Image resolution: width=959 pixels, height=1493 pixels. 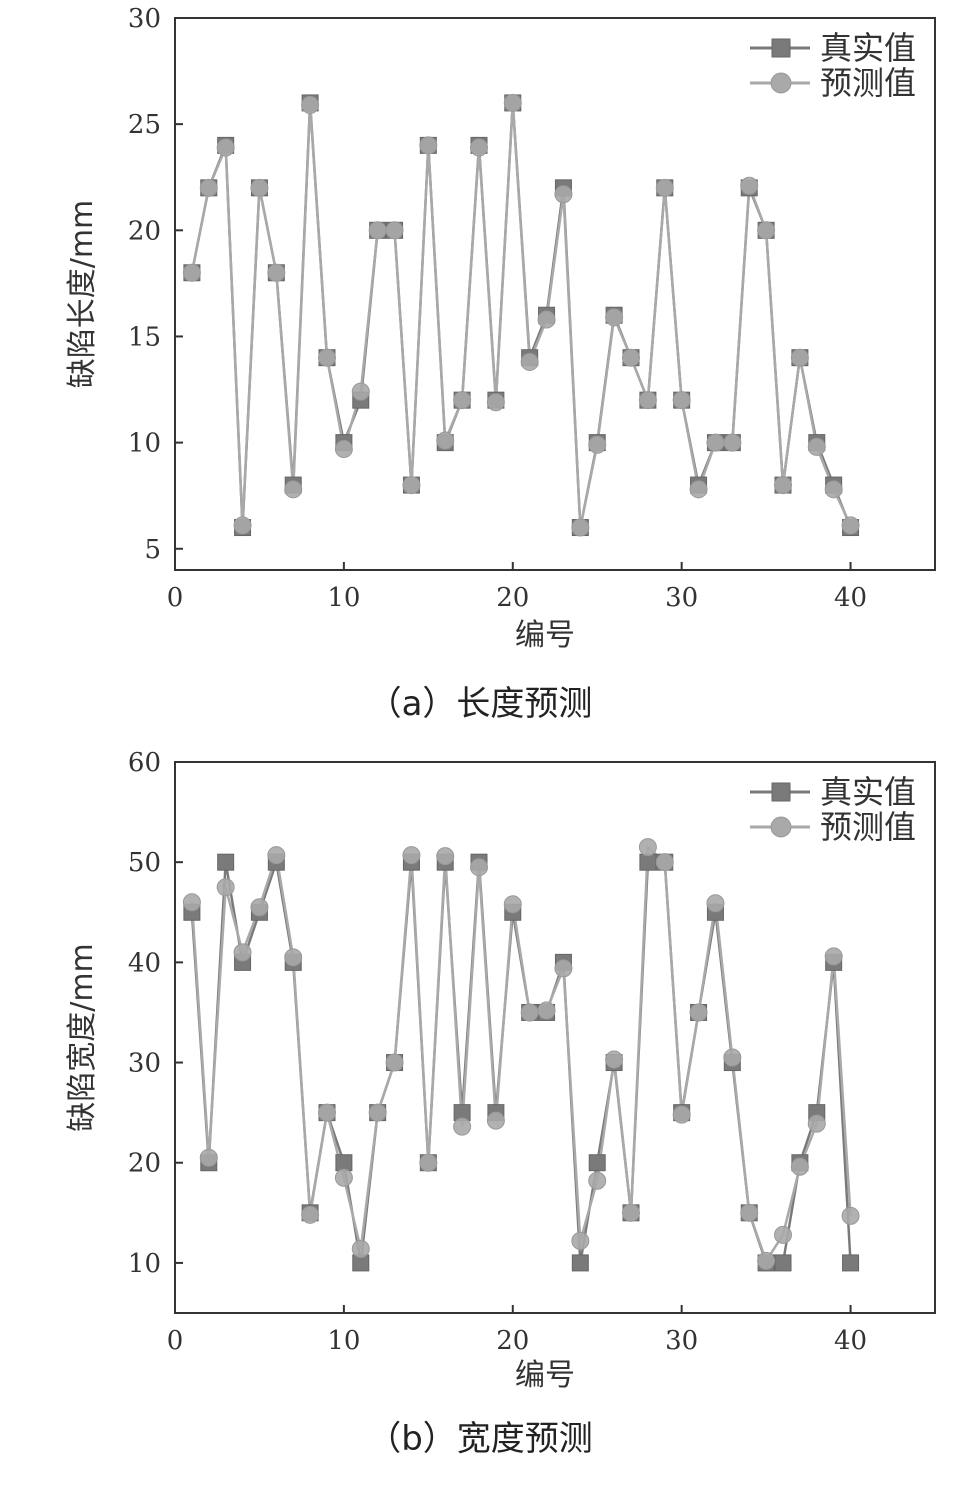 What do you see at coordinates (144, 763) in the screenshot?
I see `y-tick-label: 60` at bounding box center [144, 763].